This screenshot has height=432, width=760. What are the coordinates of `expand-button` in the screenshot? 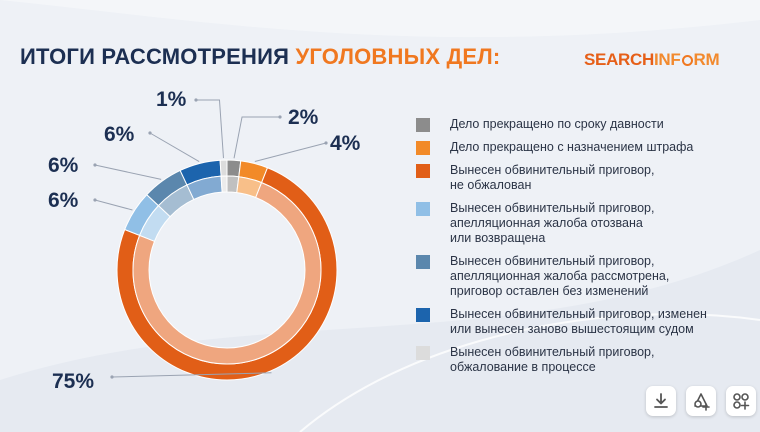 It's located at (741, 401).